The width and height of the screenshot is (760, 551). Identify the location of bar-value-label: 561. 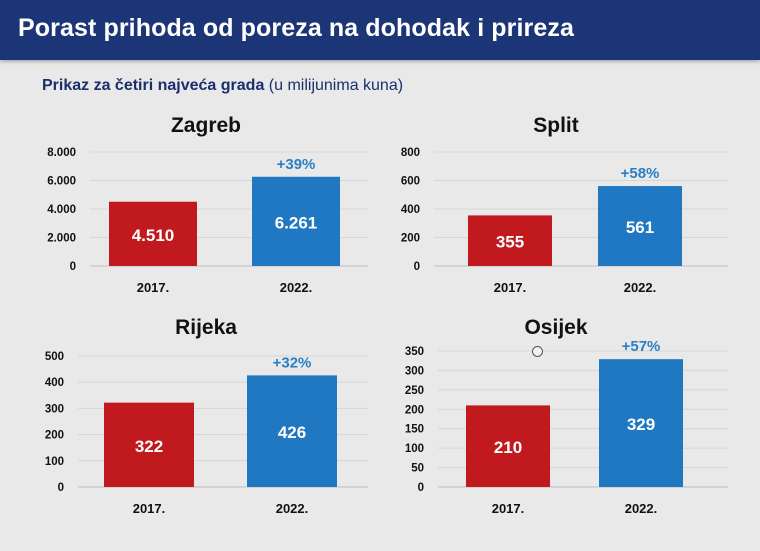
(640, 227).